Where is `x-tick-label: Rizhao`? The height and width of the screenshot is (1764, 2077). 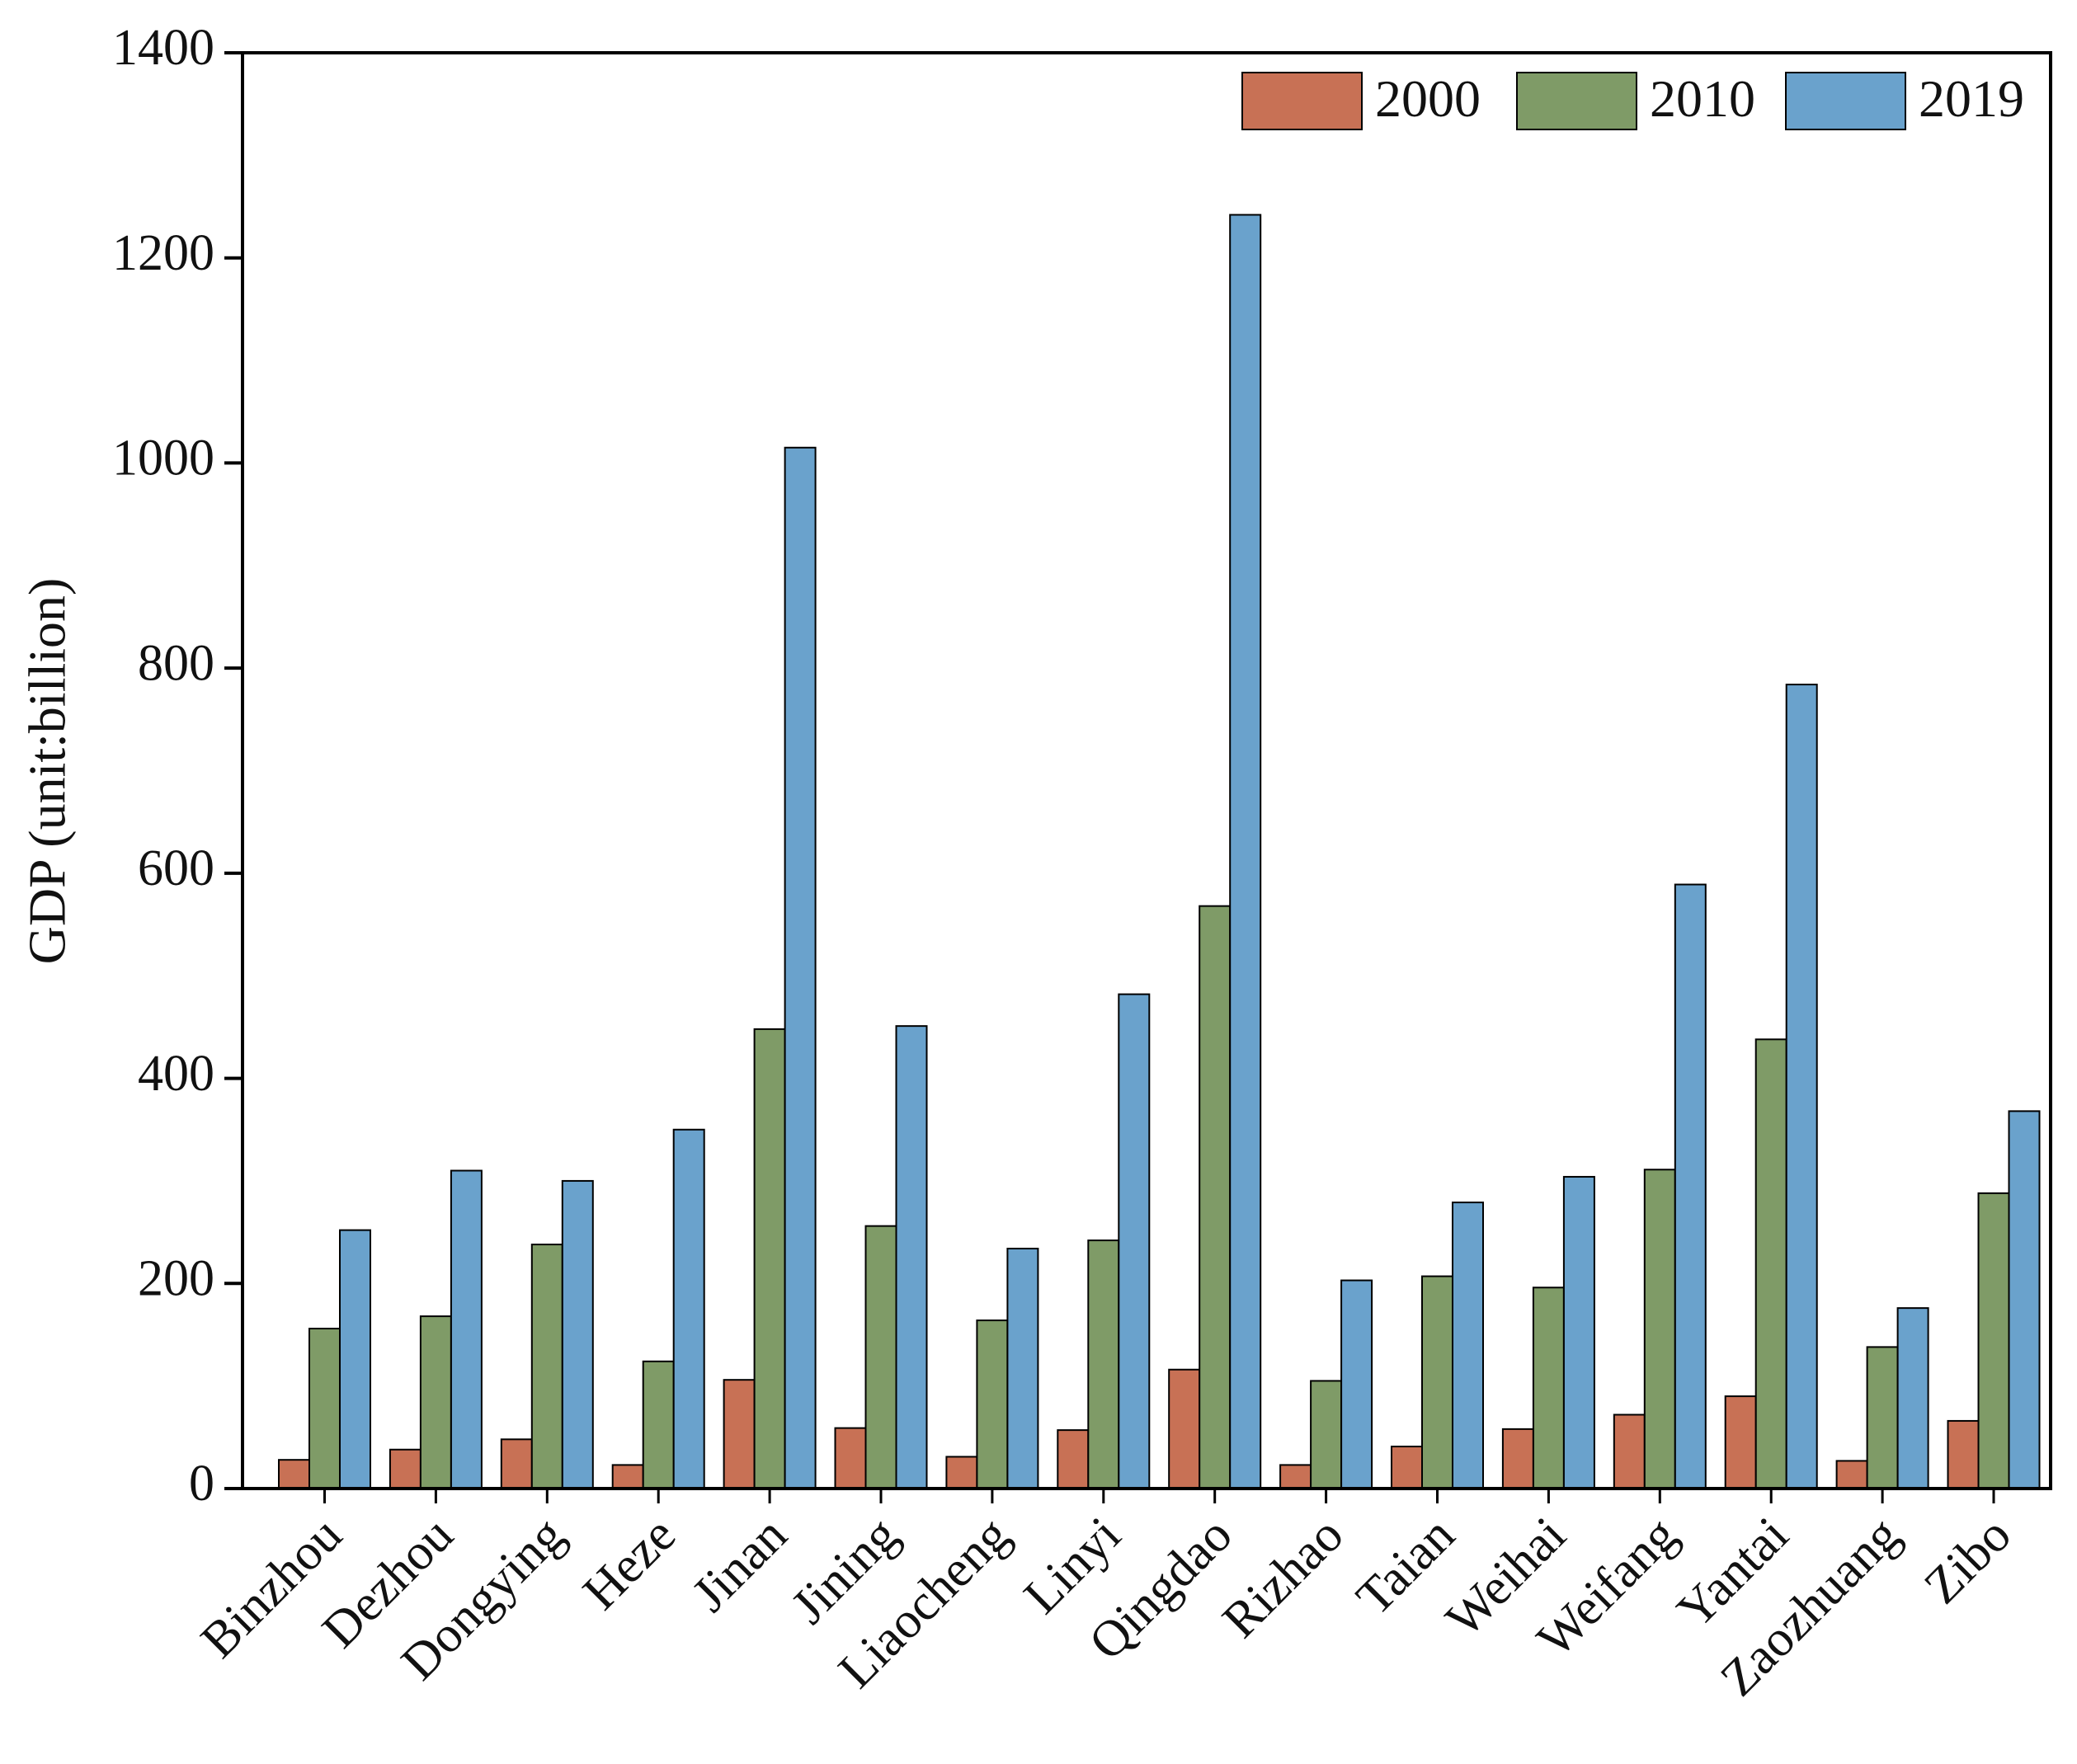 x-tick-label: Rizhao is located at coordinates (1283, 1578).